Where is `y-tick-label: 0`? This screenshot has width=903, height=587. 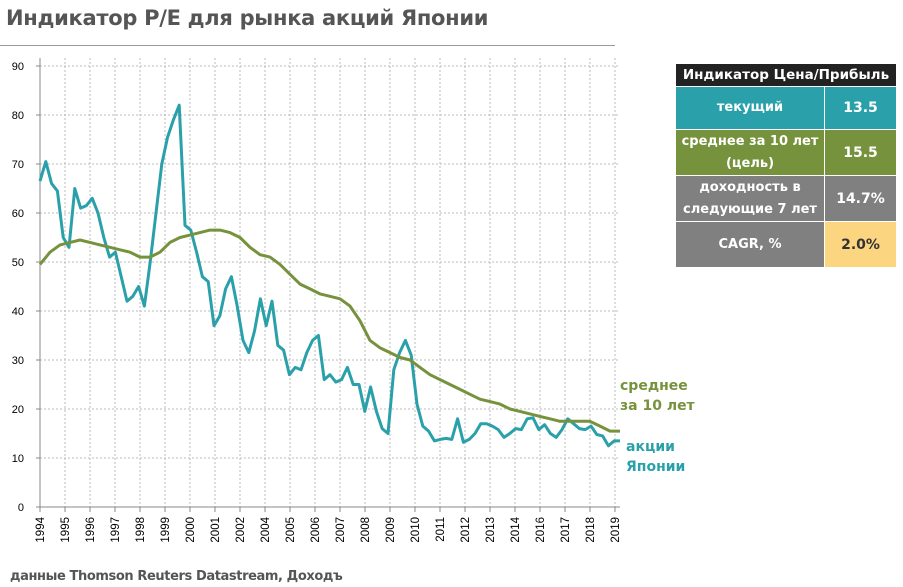
y-tick-label: 0 is located at coordinates (21, 508).